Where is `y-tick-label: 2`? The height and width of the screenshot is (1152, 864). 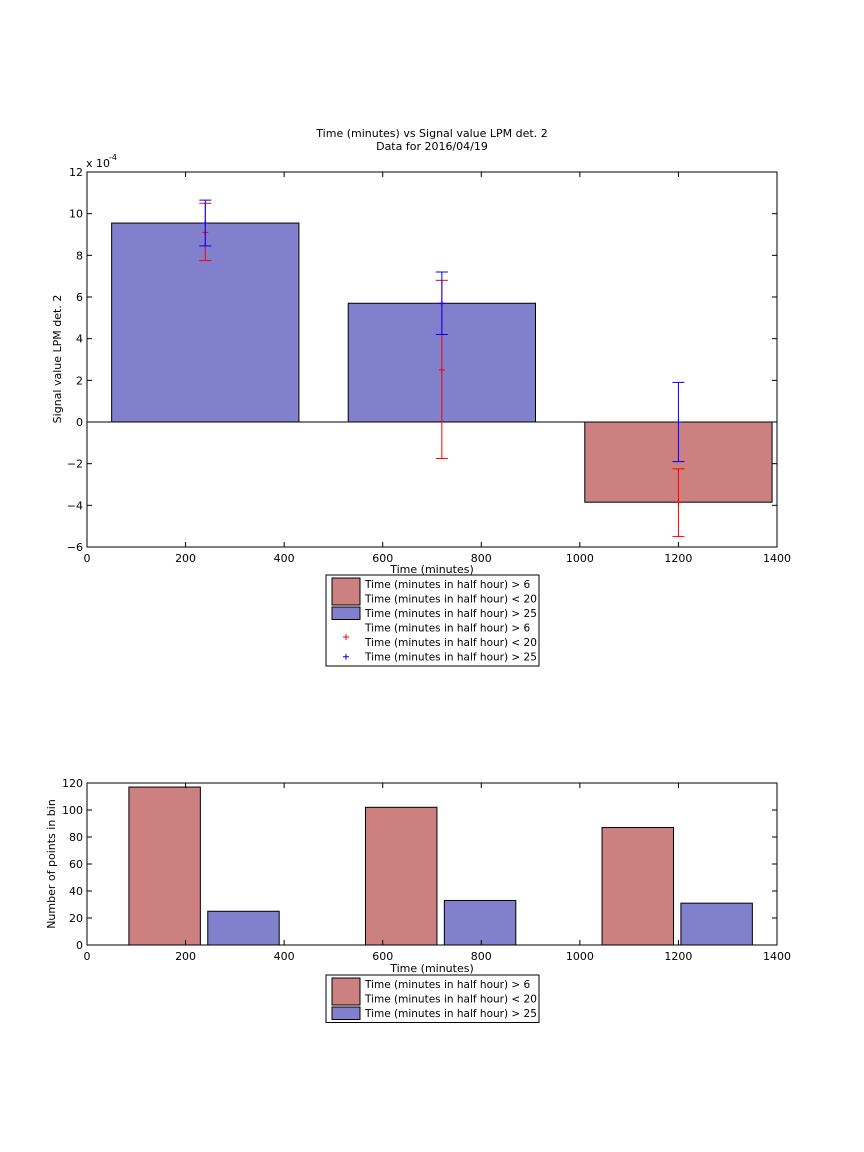
y-tick-label: 2 is located at coordinates (79, 380).